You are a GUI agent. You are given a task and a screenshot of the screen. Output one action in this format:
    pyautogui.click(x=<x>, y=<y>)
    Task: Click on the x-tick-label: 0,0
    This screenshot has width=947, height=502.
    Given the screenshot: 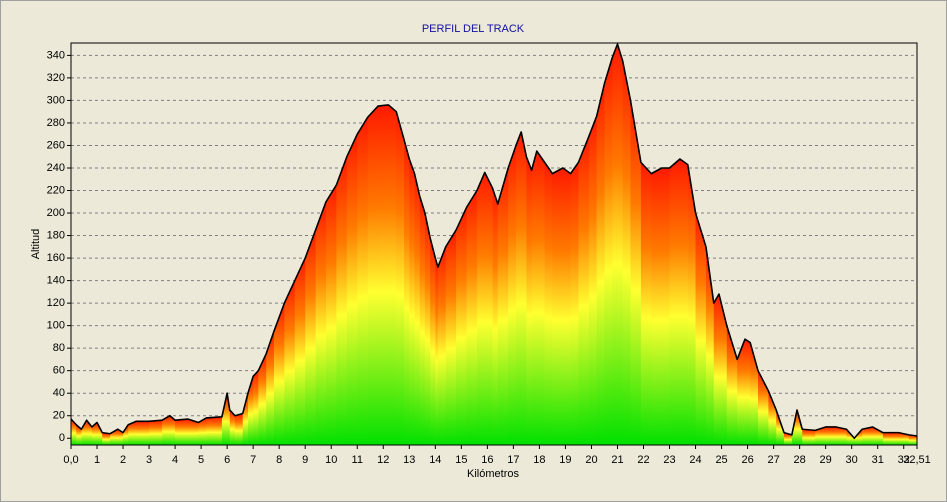 What is the action you would take?
    pyautogui.click(x=70, y=460)
    